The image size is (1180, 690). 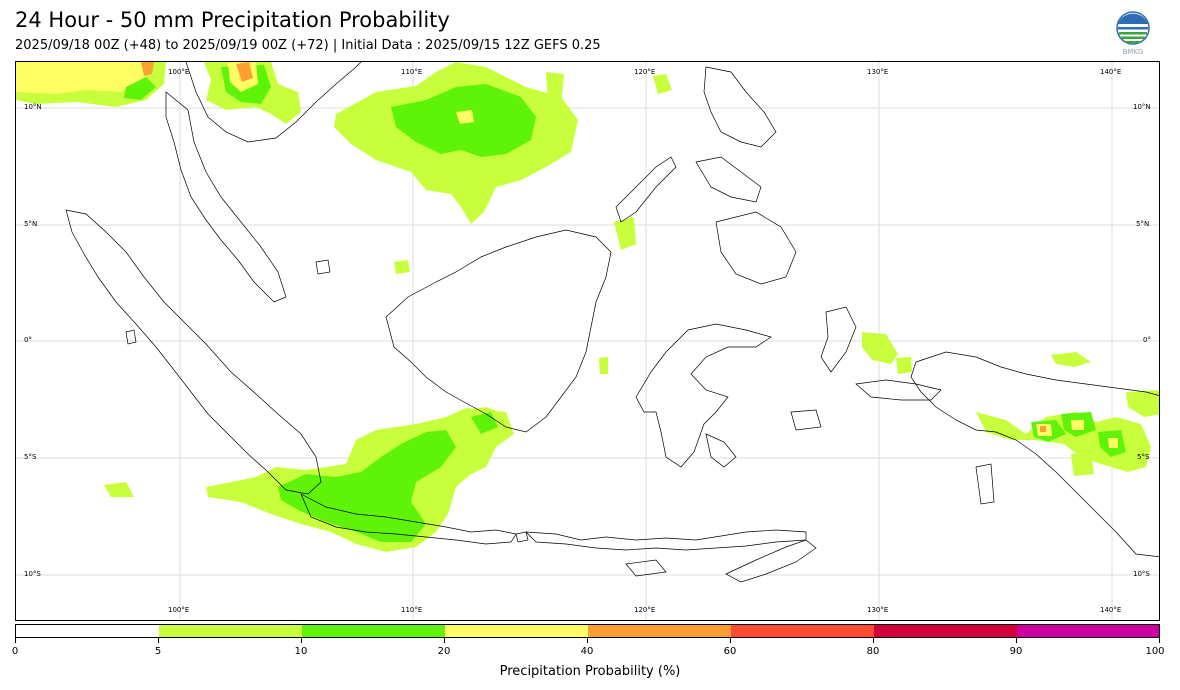 What do you see at coordinates (703, 395) in the screenshot?
I see `coast-sulawesi` at bounding box center [703, 395].